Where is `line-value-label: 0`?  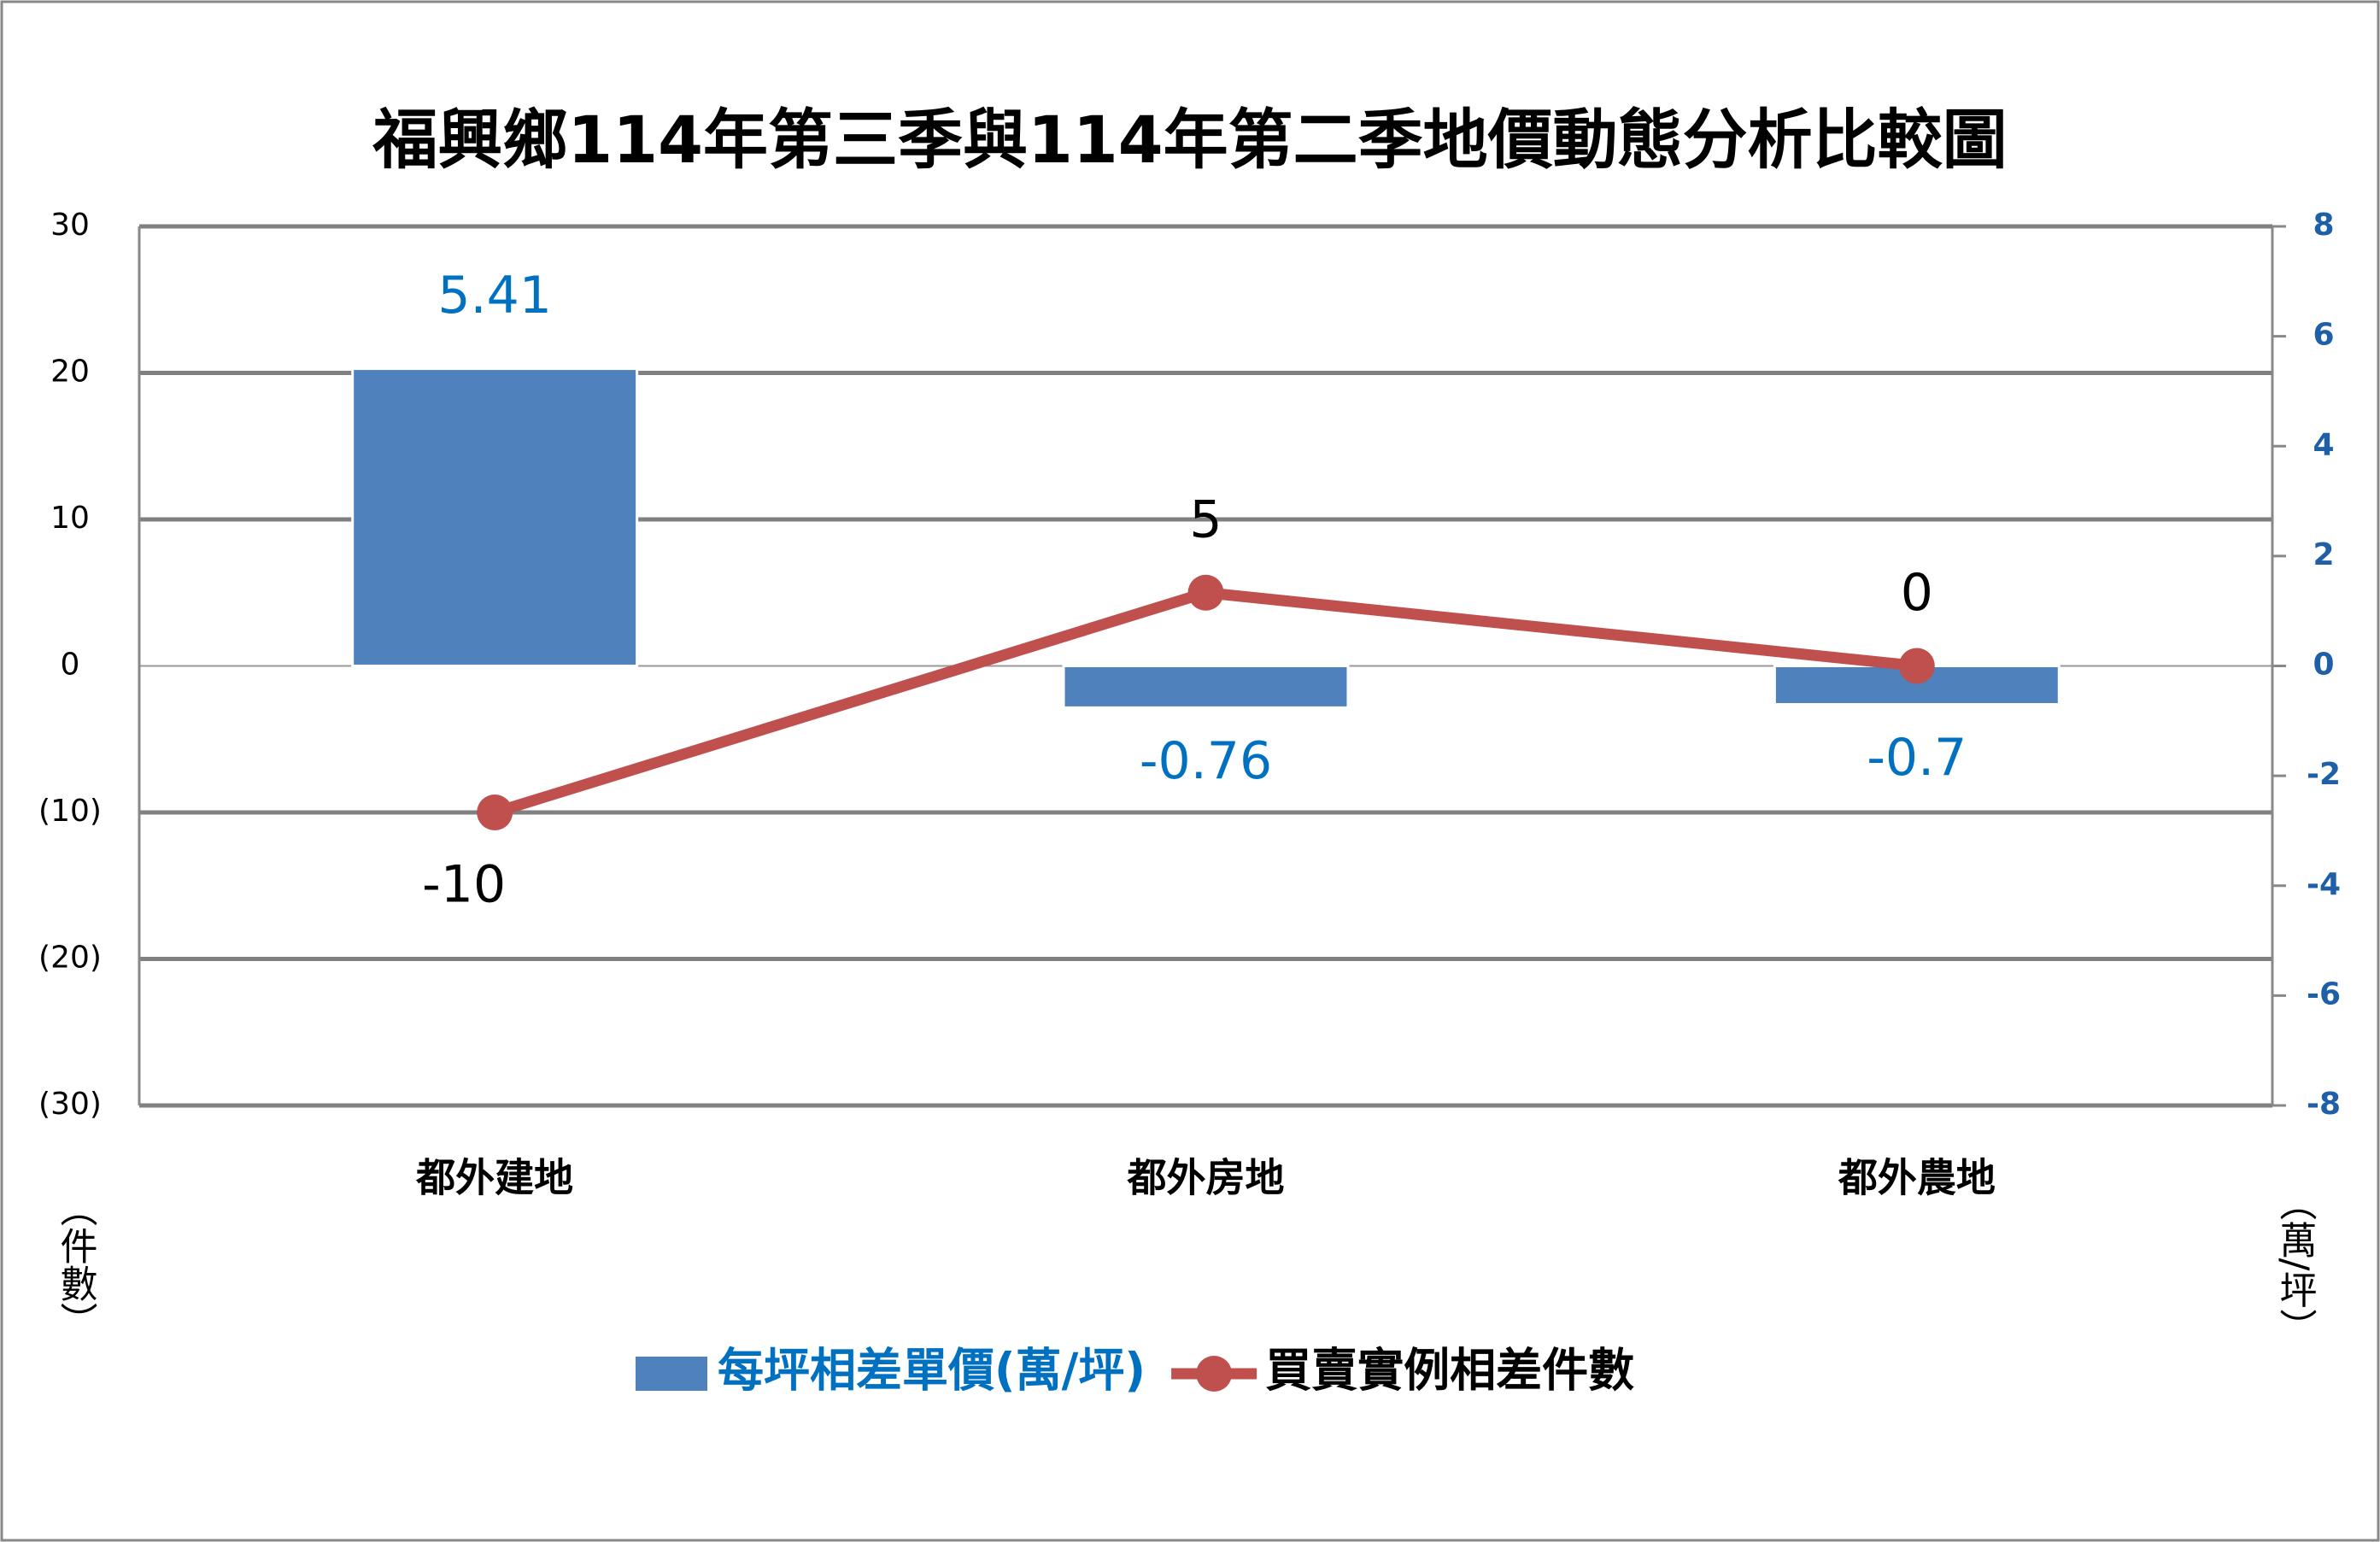 line-value-label: 0 is located at coordinates (1917, 593).